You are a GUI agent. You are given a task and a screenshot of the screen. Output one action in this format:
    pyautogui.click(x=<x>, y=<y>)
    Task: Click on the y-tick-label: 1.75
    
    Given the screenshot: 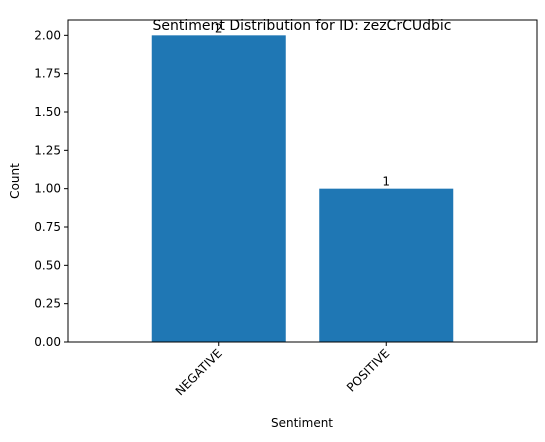 What is the action you would take?
    pyautogui.click(x=47, y=74)
    